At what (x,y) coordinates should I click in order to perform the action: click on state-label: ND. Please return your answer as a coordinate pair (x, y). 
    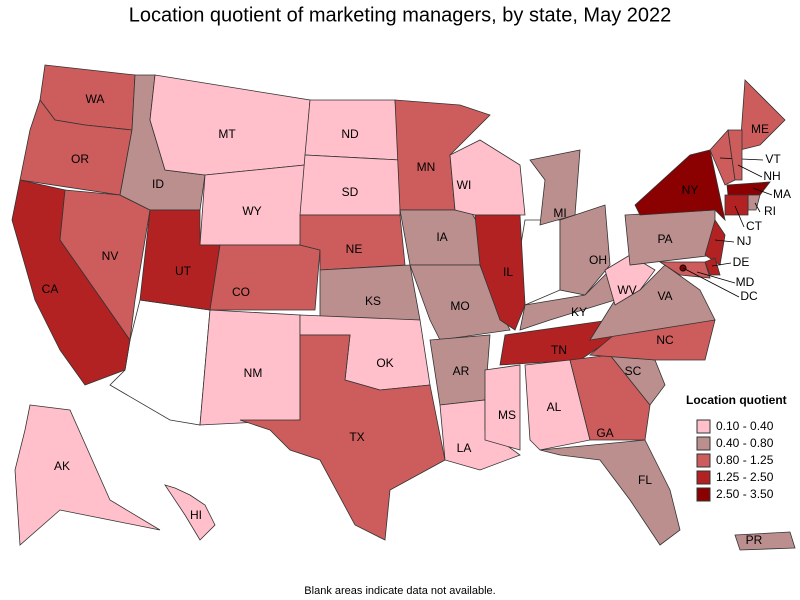
    Looking at the image, I should click on (350, 134).